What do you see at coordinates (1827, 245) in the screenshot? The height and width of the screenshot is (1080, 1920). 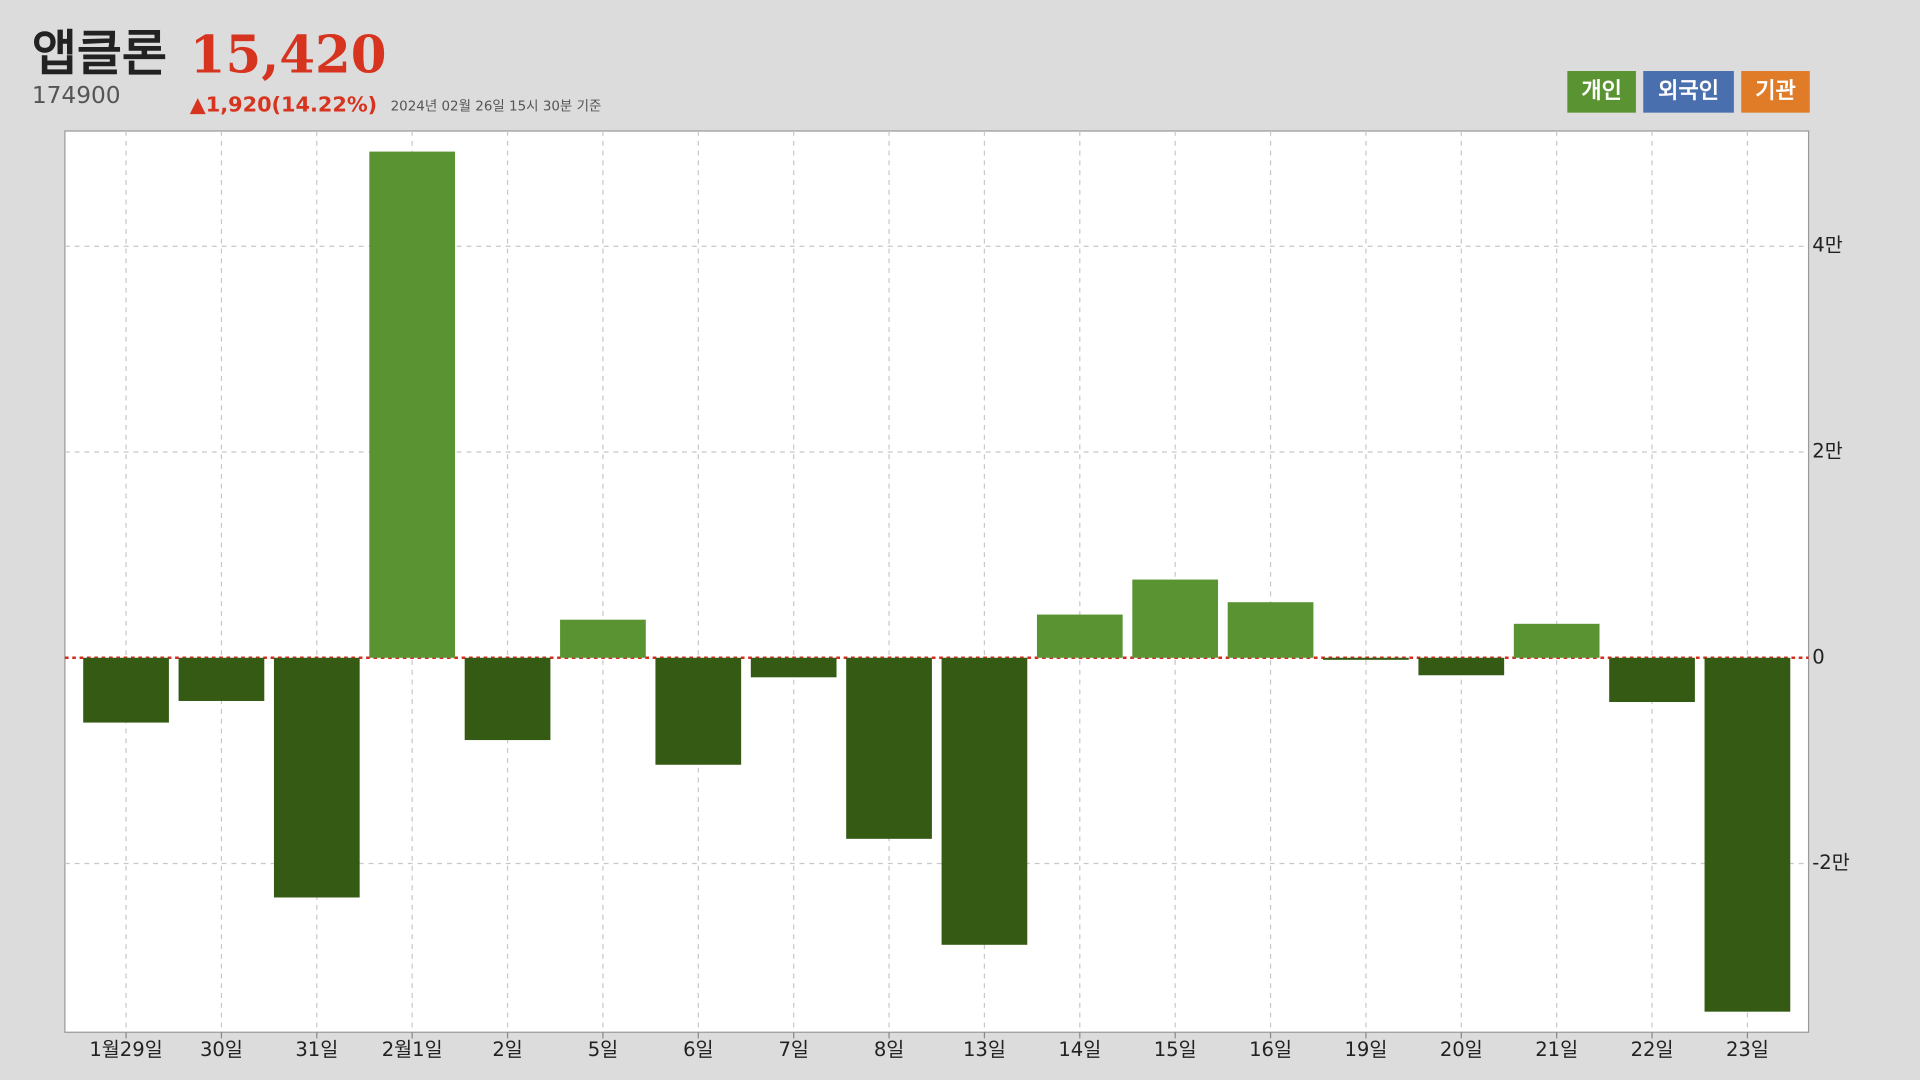 I see `y-tick-label: 4만` at bounding box center [1827, 245].